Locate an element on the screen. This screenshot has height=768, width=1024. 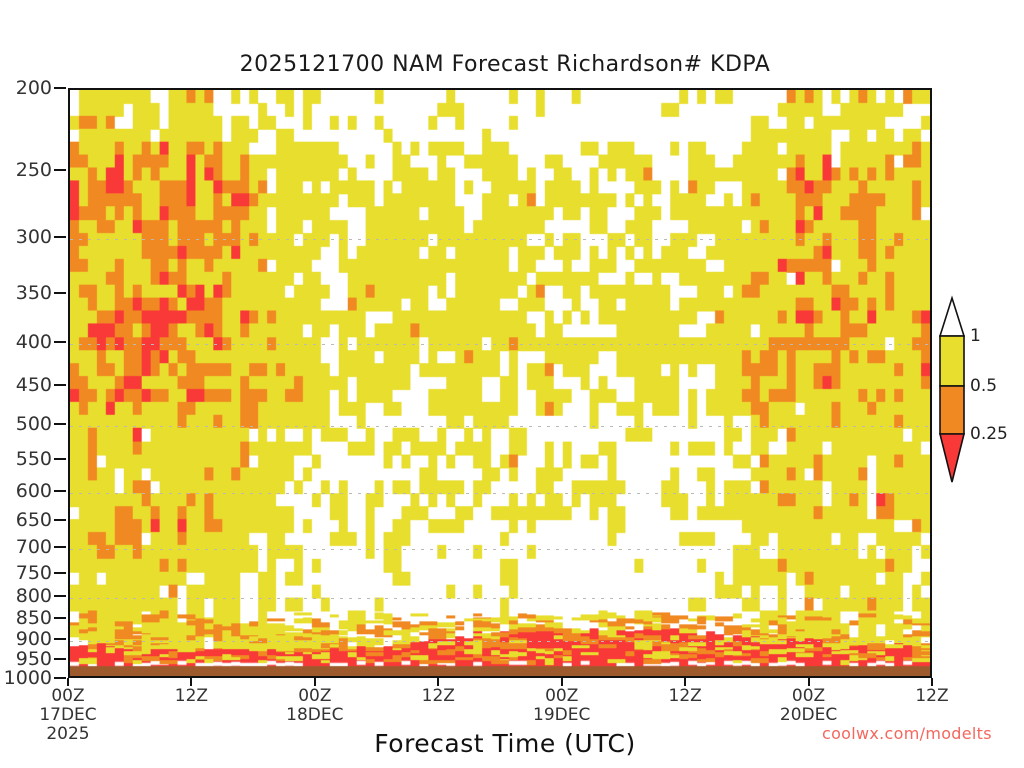
y-tick-label: 400 is located at coordinates (33, 342).